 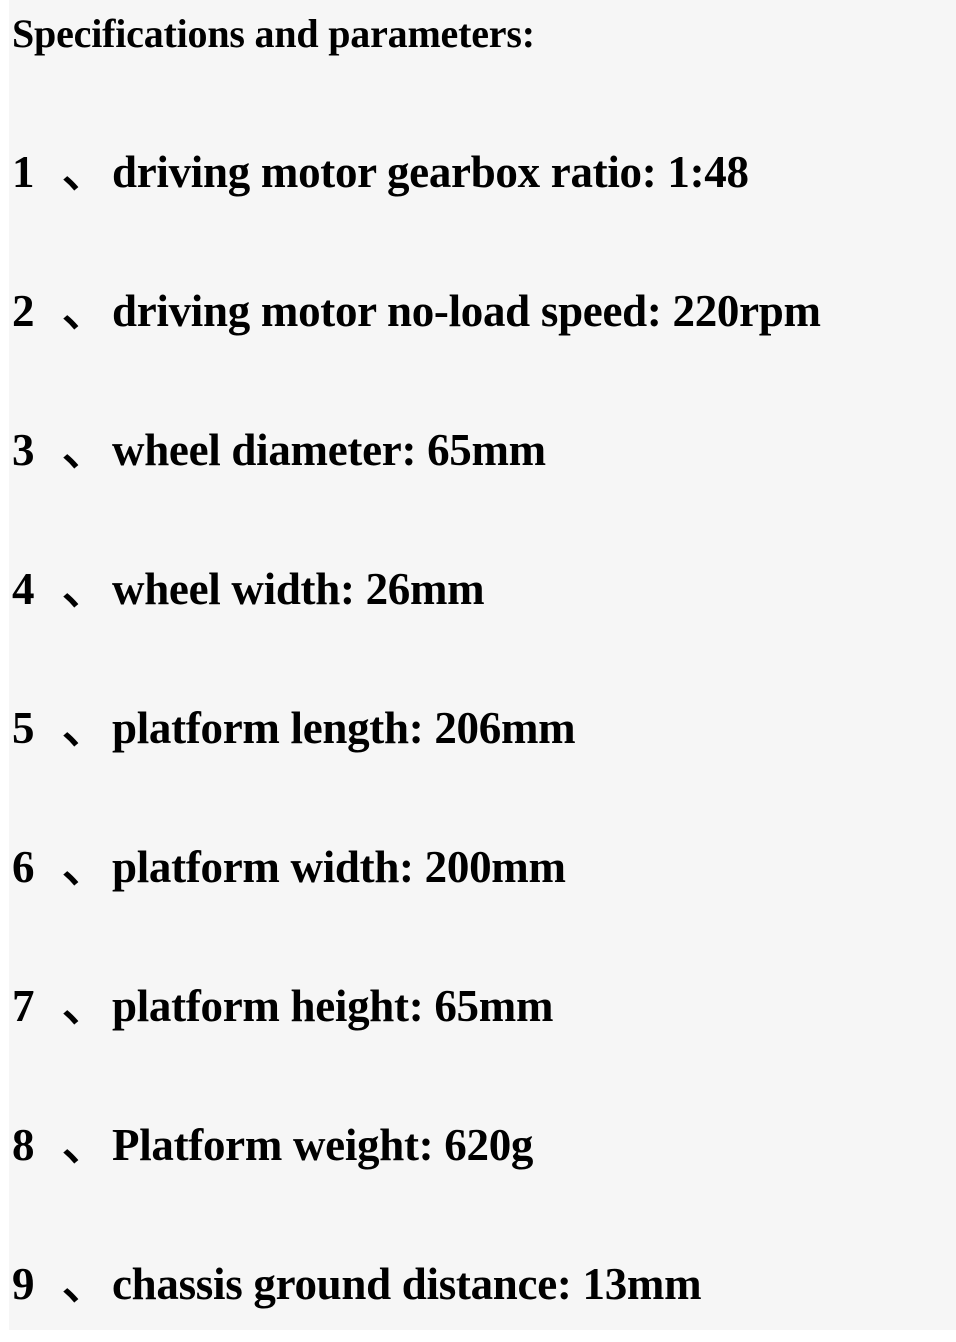 I want to click on spec-item: 6 、 platform width: 200mm, so click(x=478, y=867).